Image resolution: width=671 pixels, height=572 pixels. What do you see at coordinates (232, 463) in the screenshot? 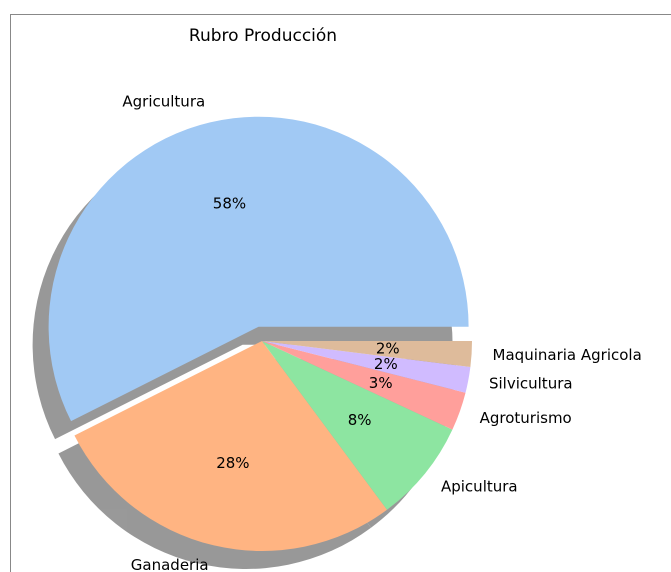
I see `value-label: 28%` at bounding box center [232, 463].